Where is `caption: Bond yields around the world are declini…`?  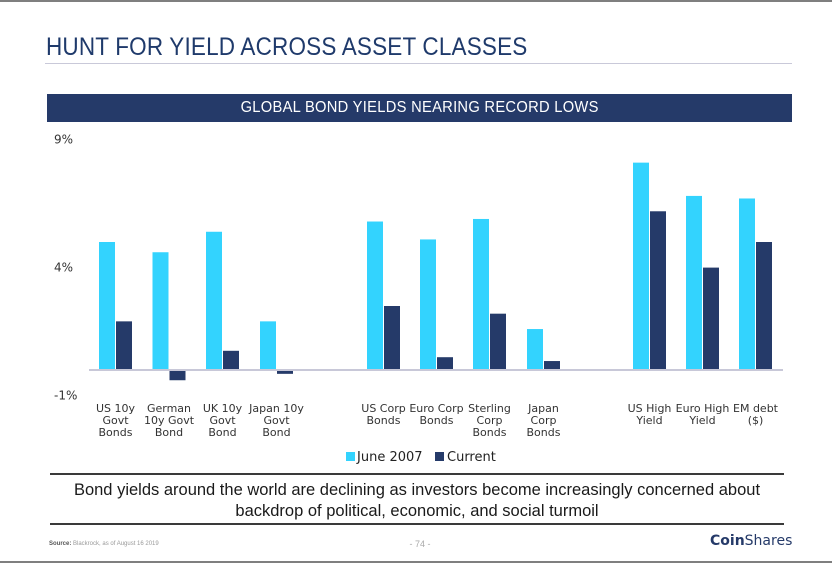 caption: Bond yields around the world are declini… is located at coordinates (417, 501).